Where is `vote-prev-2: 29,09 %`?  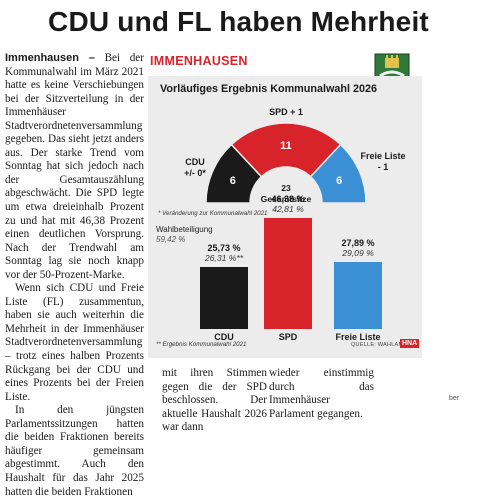
vote-prev-2: 29,09 % is located at coordinates (358, 253).